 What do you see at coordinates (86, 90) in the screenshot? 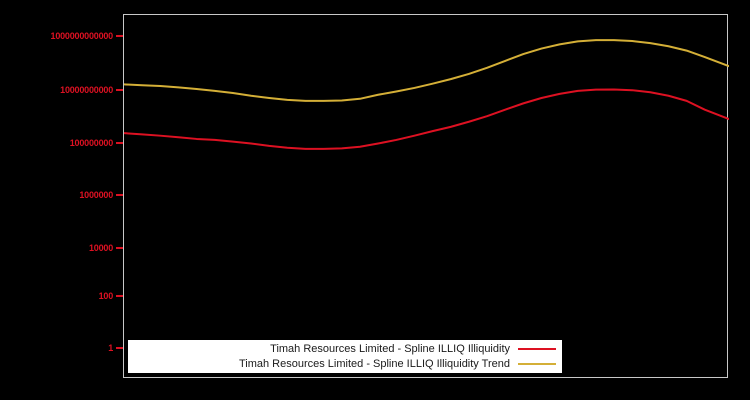
I see `y-tick-label: 10000000000` at bounding box center [86, 90].